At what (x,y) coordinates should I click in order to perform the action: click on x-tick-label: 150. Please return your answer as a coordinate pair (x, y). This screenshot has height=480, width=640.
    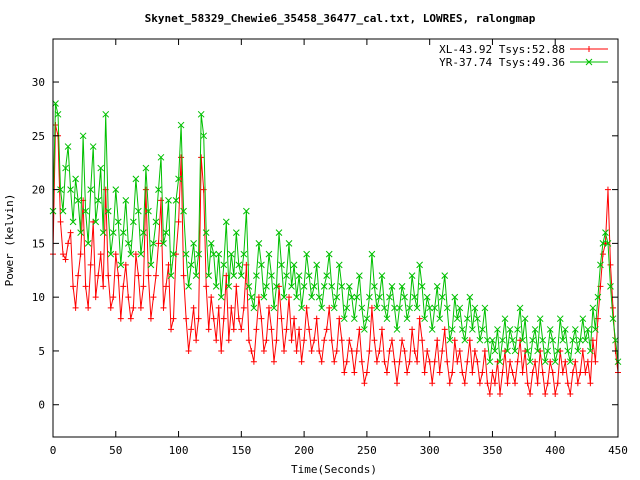
    Looking at the image, I should click on (241, 450).